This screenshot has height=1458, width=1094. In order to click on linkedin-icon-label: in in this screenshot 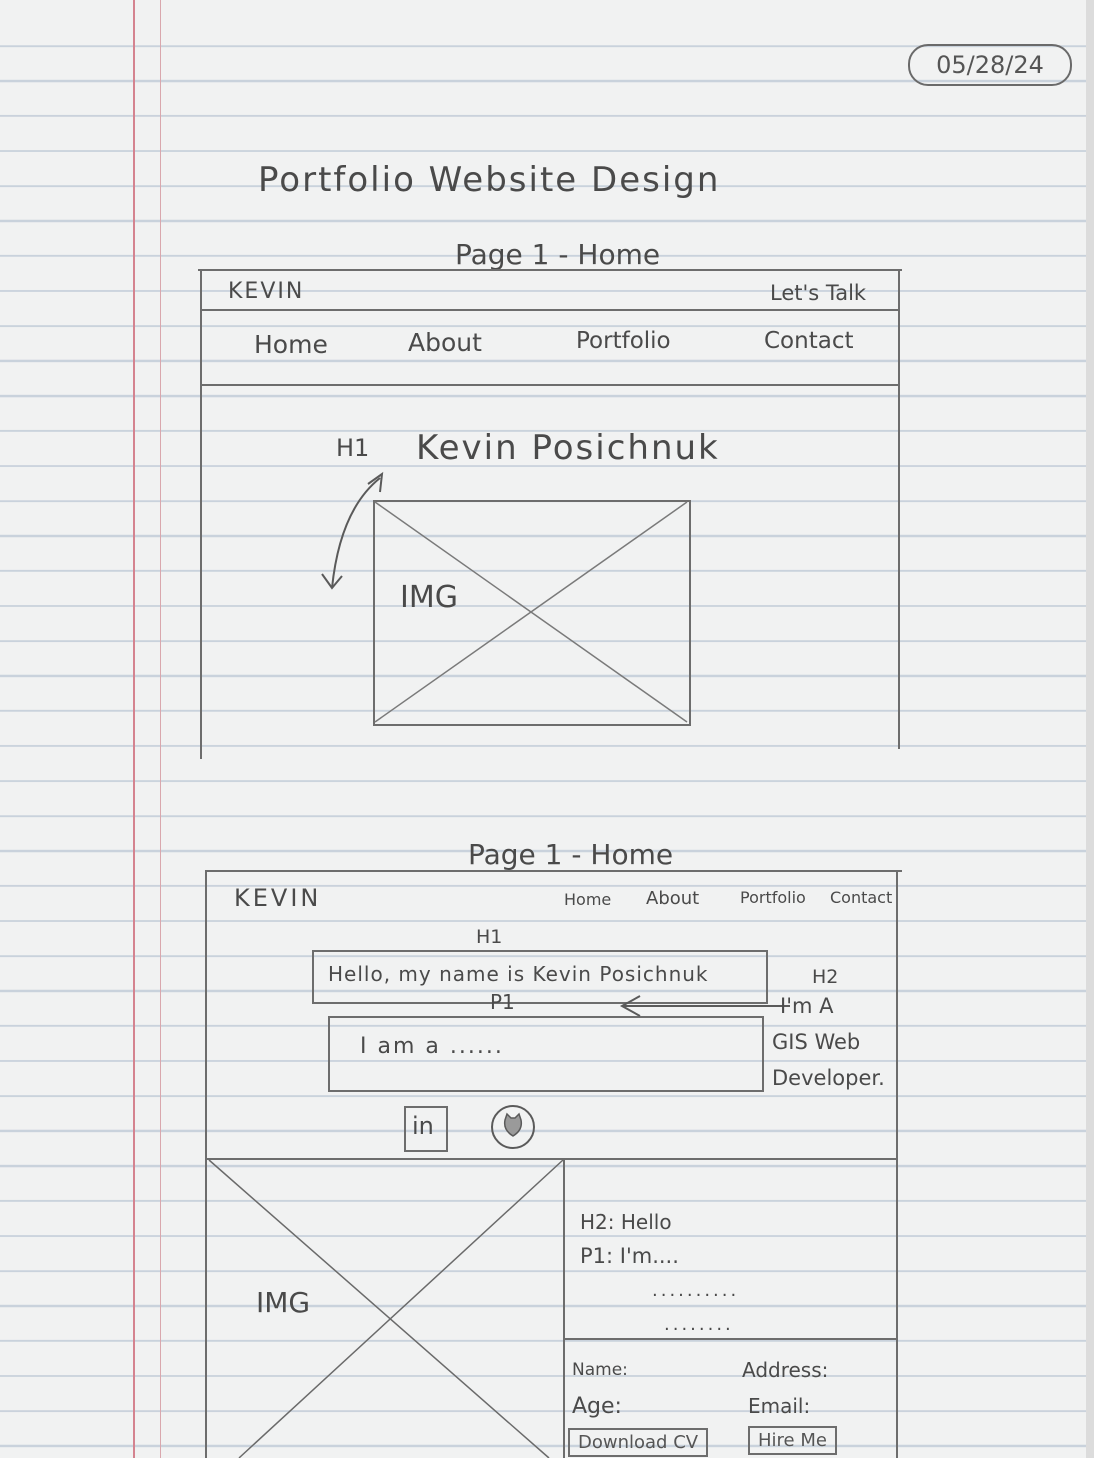, I will do `click(423, 1126)`.